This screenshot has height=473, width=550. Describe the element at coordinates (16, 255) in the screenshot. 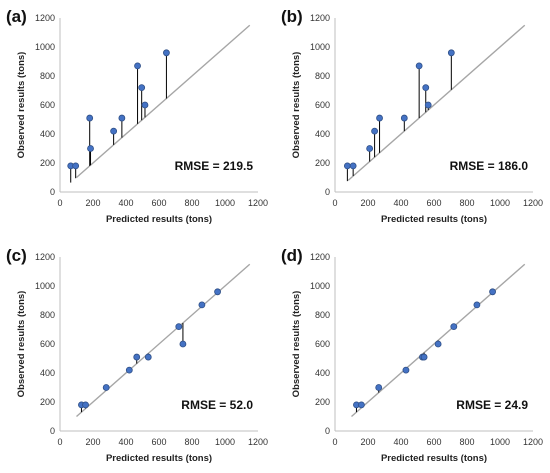

I see `panel-label: (c)` at that location.